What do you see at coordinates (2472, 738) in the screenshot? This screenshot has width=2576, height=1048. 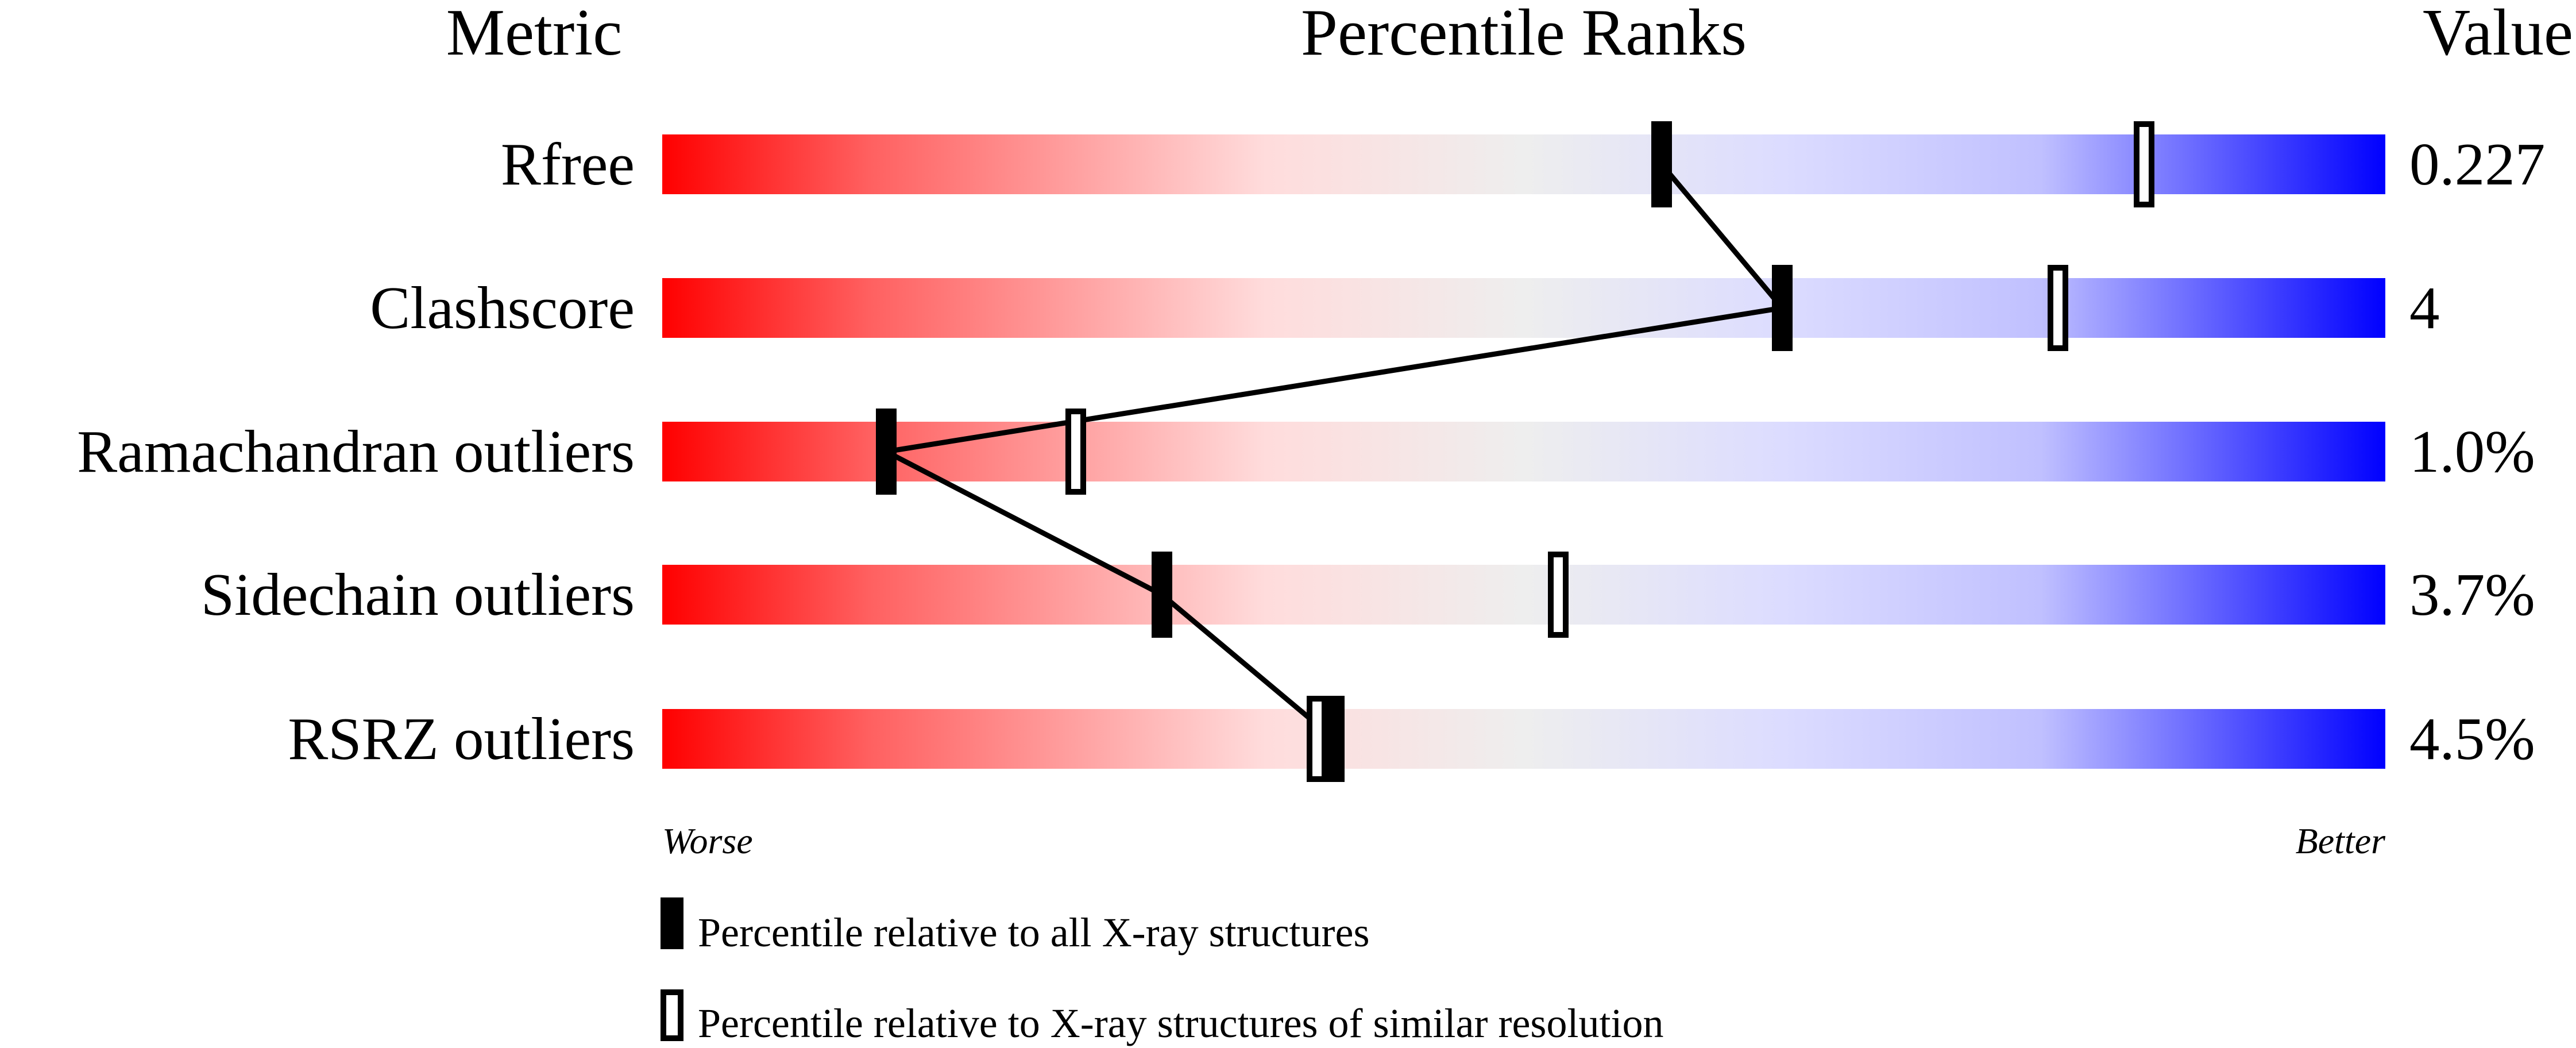 I see `metric-value: 4.5%` at bounding box center [2472, 738].